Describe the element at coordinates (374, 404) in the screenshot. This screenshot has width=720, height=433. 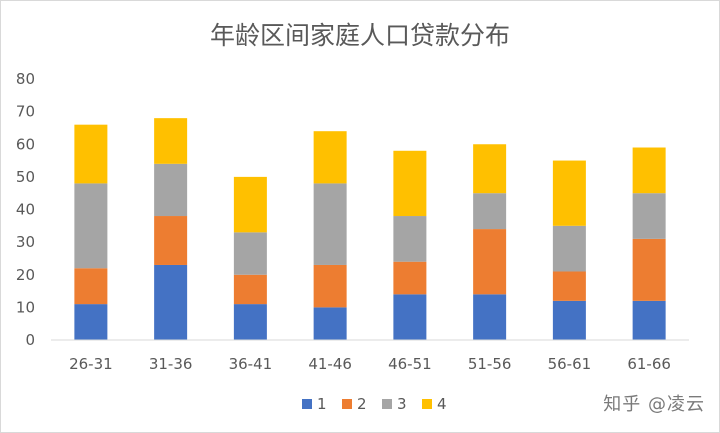
I see `legend: 1 2 3 4` at that location.